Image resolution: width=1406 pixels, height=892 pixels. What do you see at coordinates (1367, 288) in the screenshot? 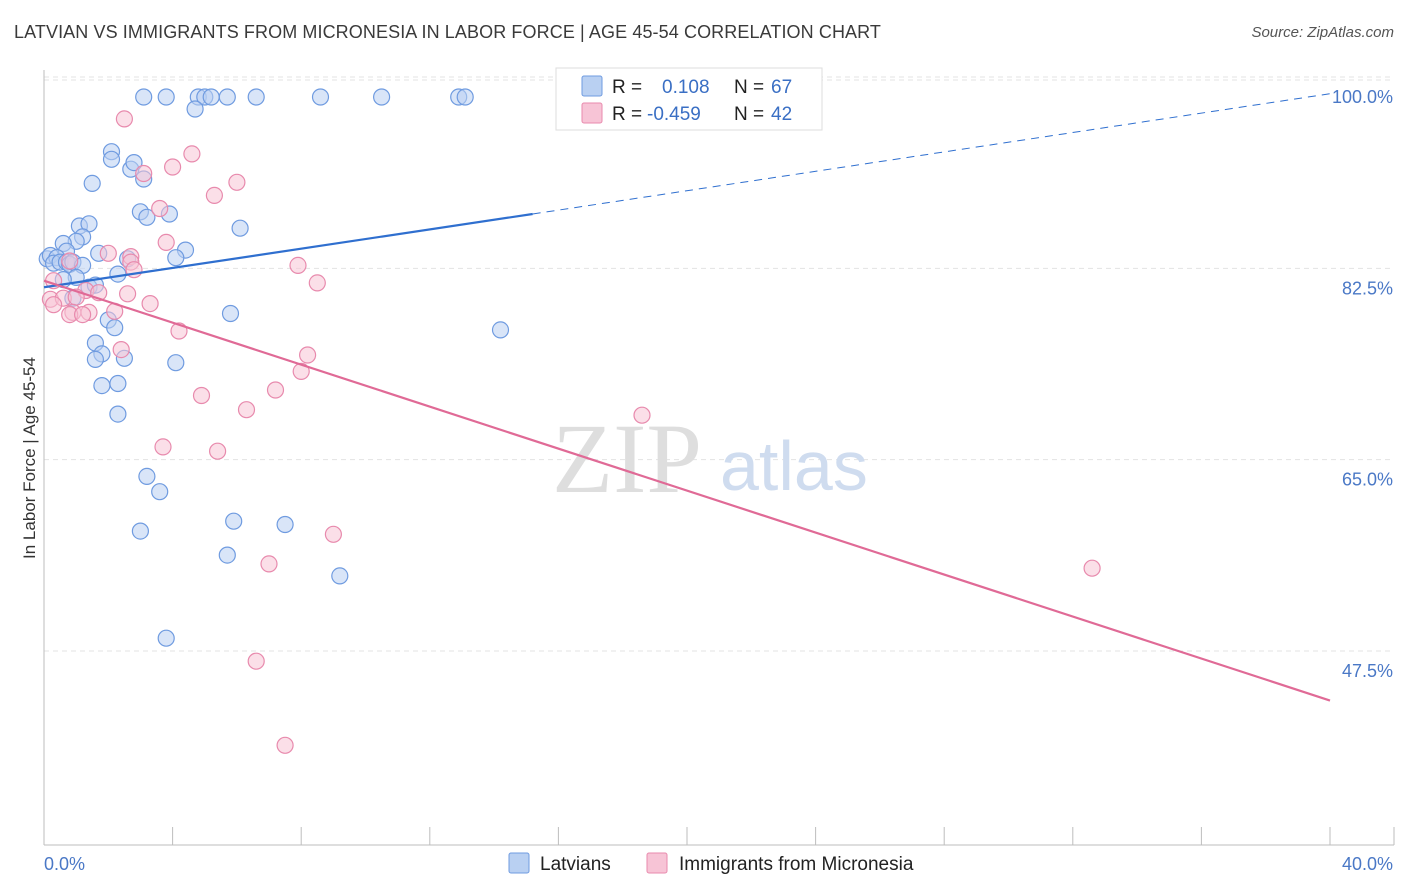
I see `y-tick-label: 82.5%` at bounding box center [1367, 288].